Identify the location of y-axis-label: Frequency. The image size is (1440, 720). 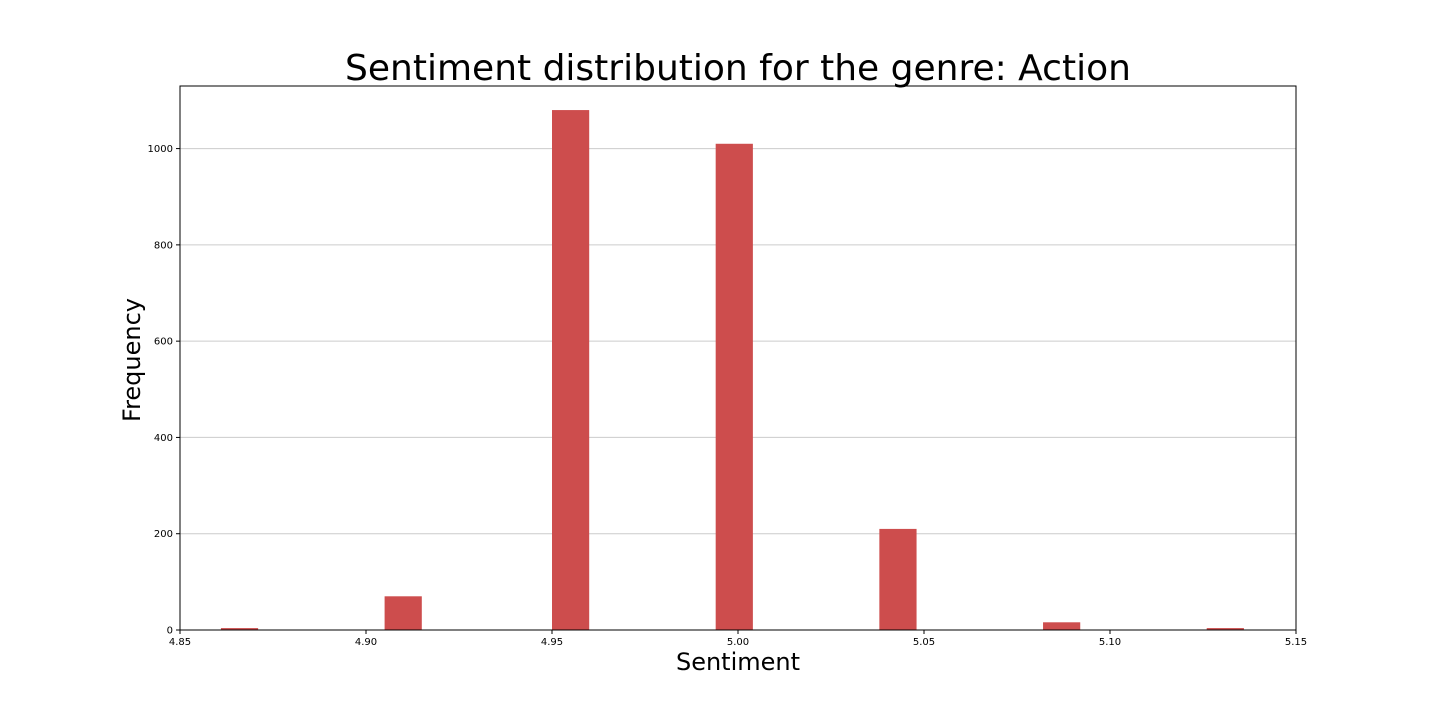
(132, 360).